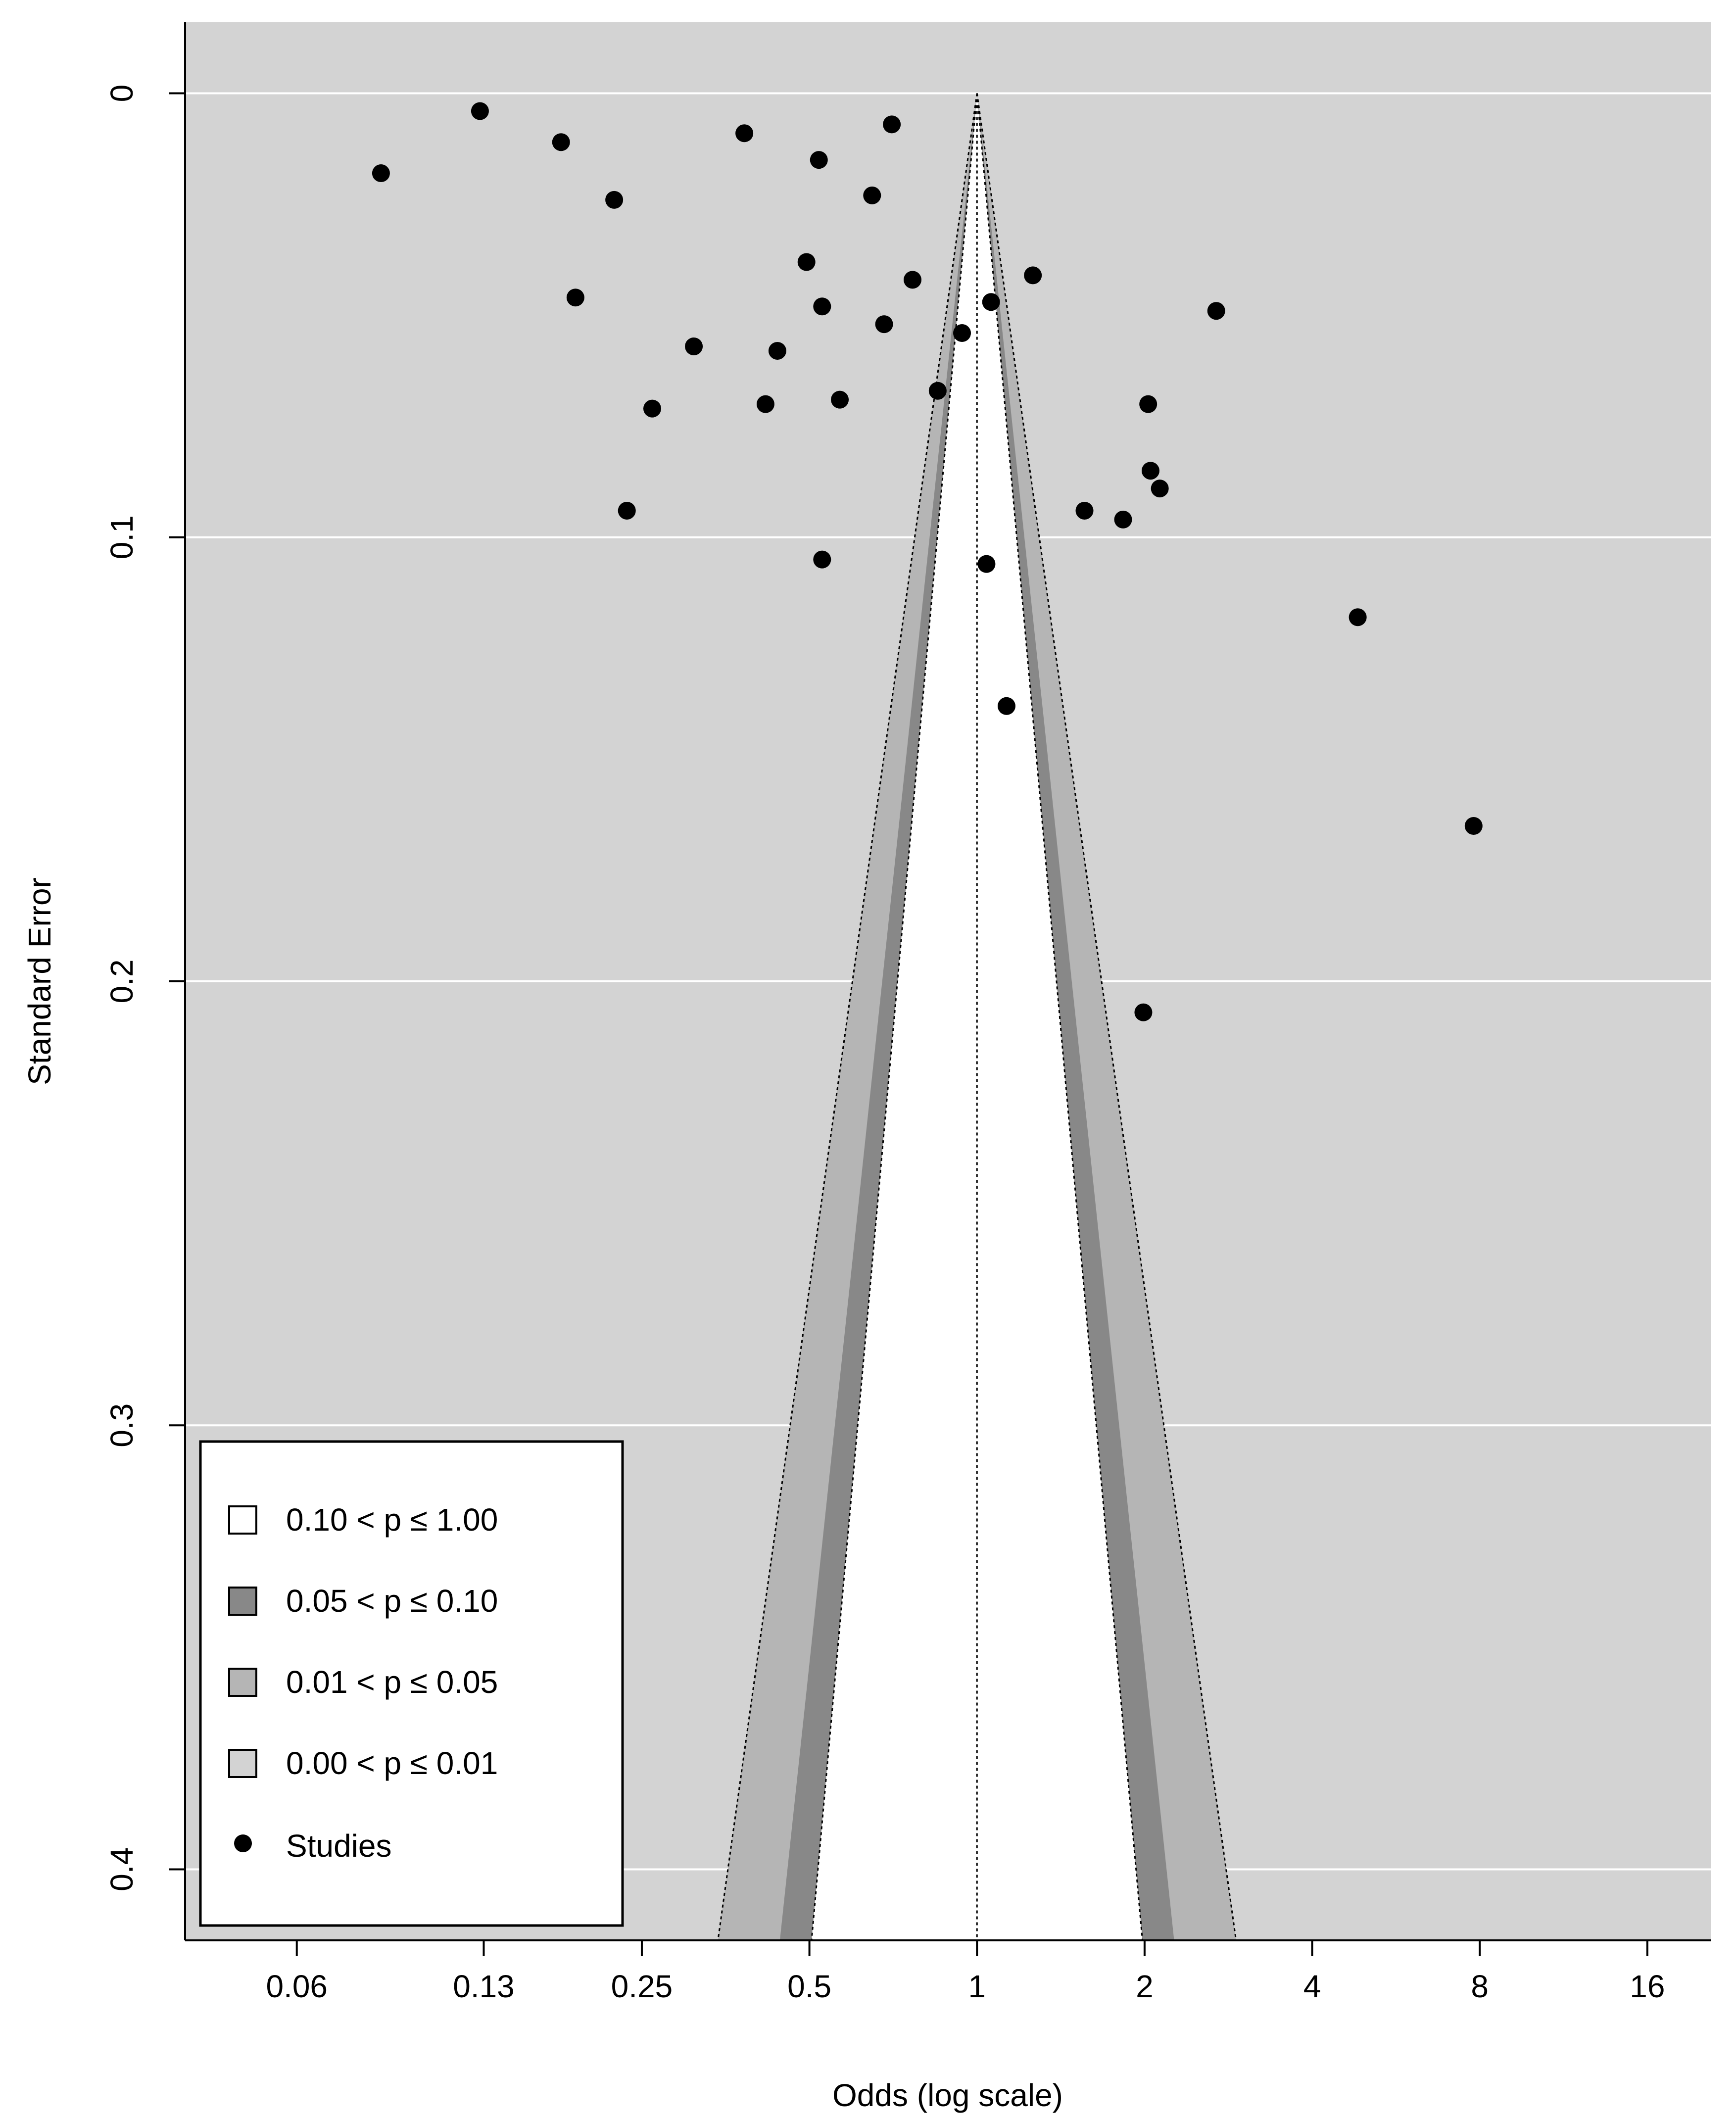 The height and width of the screenshot is (2119, 1736). What do you see at coordinates (144, 988) in the screenshot?
I see `y-ticks: 0 0.1 0.2 0.3 0.4` at bounding box center [144, 988].